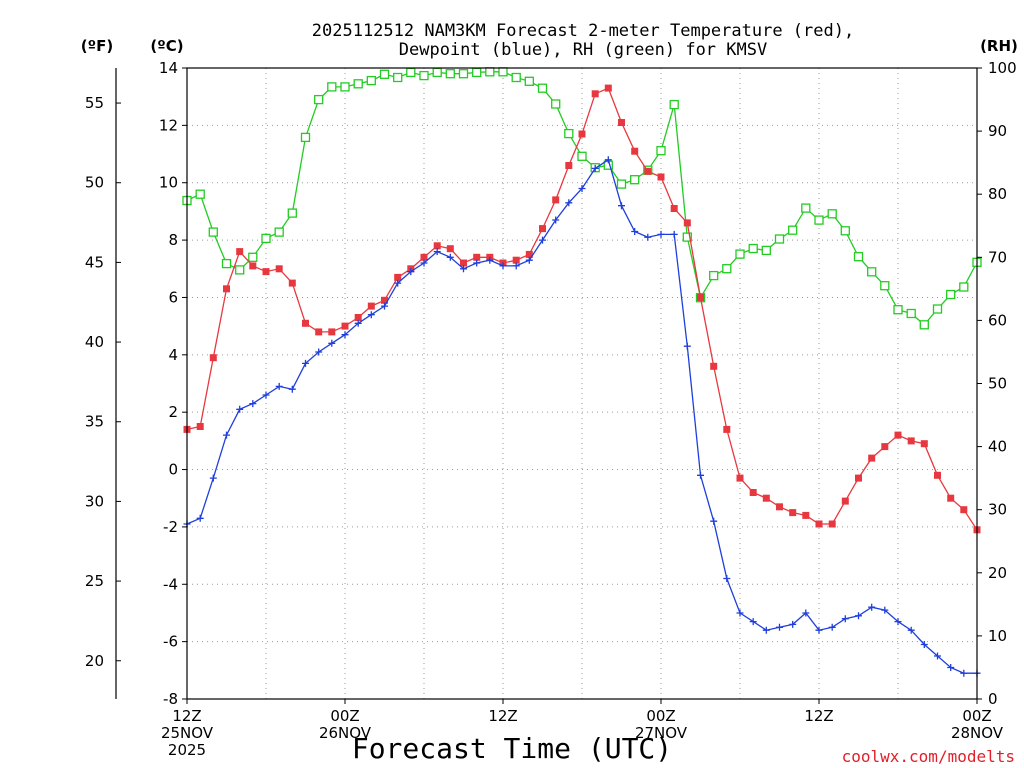 Image resolution: width=1024 pixels, height=768 pixels. Describe the element at coordinates (977, 733) in the screenshot. I see `x-tick-label: 28NOV` at that location.